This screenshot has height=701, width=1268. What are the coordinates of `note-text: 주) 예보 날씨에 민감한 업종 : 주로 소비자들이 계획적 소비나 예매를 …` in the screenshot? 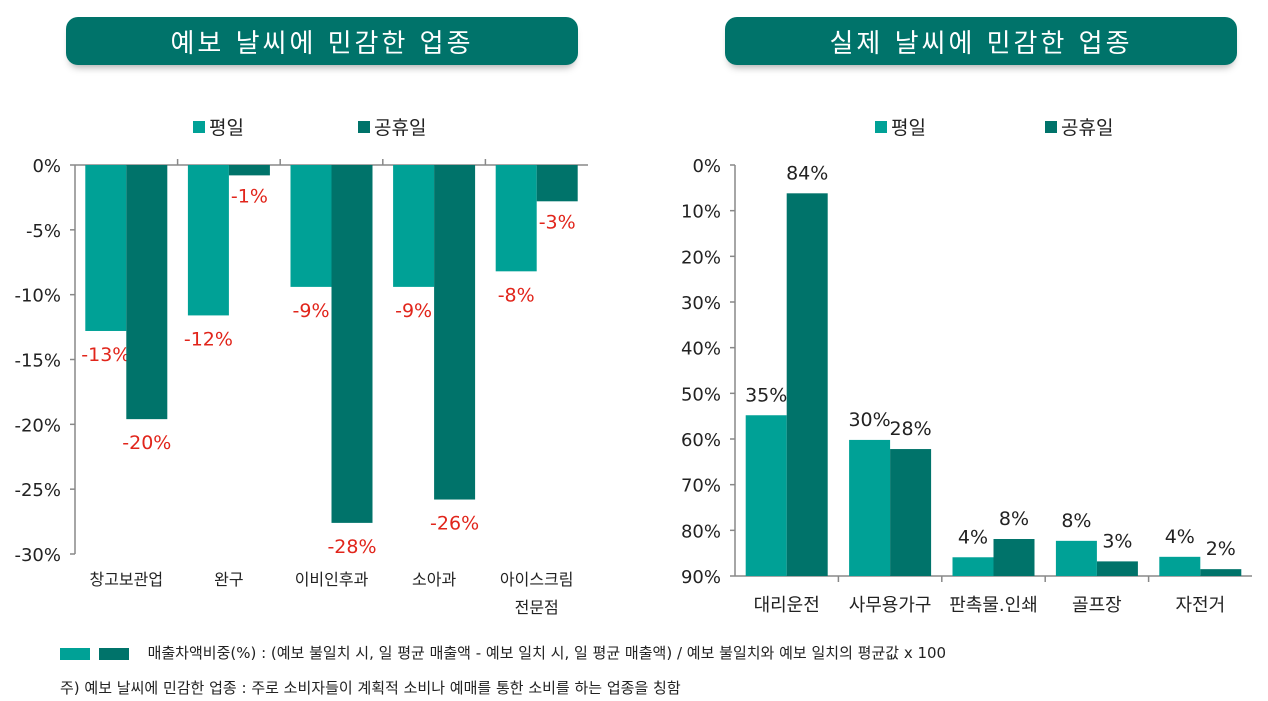 It's located at (370, 688).